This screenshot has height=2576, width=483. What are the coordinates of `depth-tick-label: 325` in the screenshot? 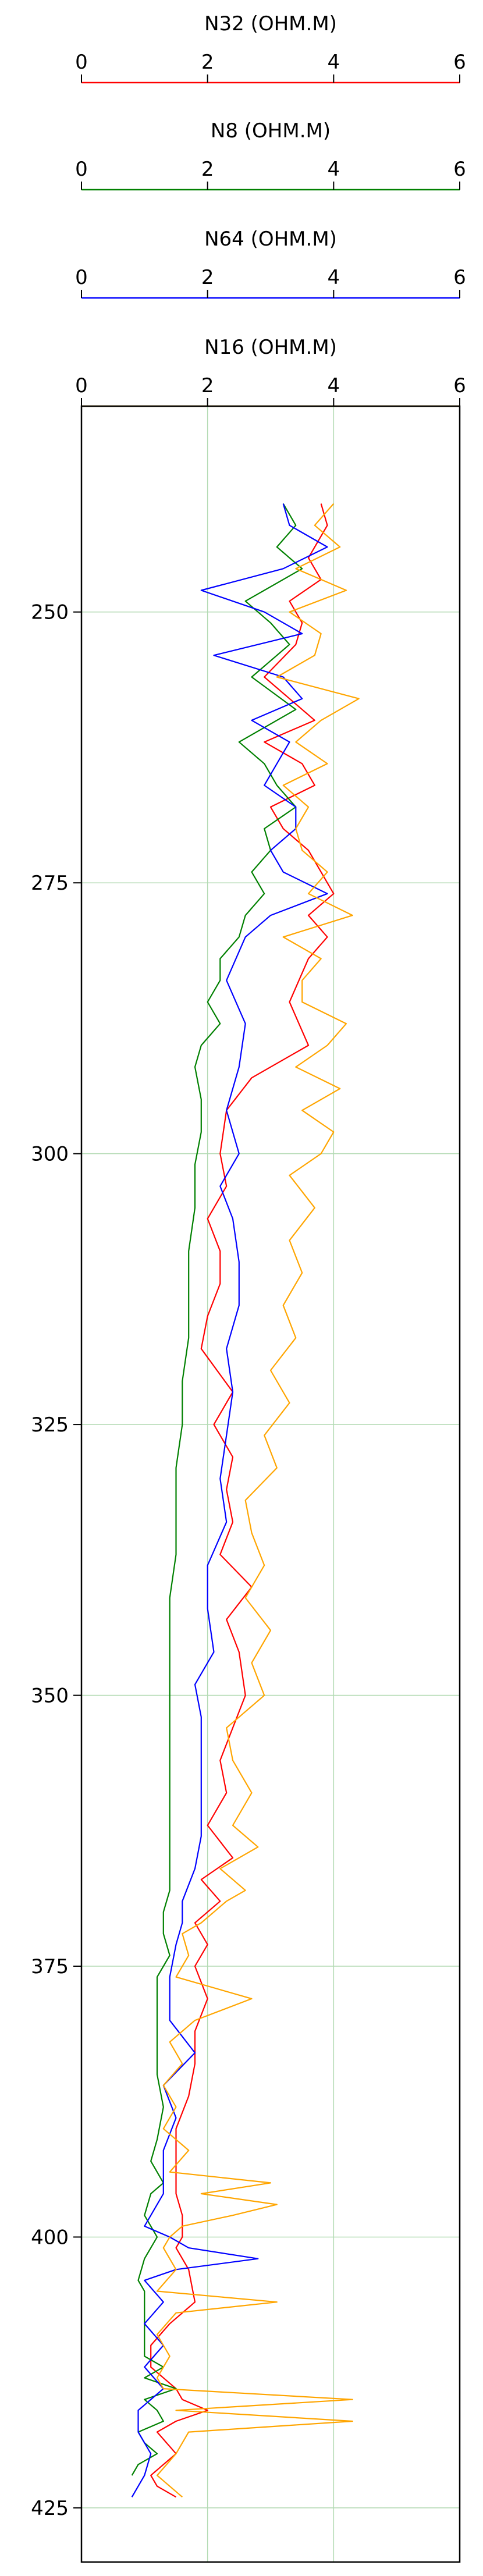 It's located at (50, 1425).